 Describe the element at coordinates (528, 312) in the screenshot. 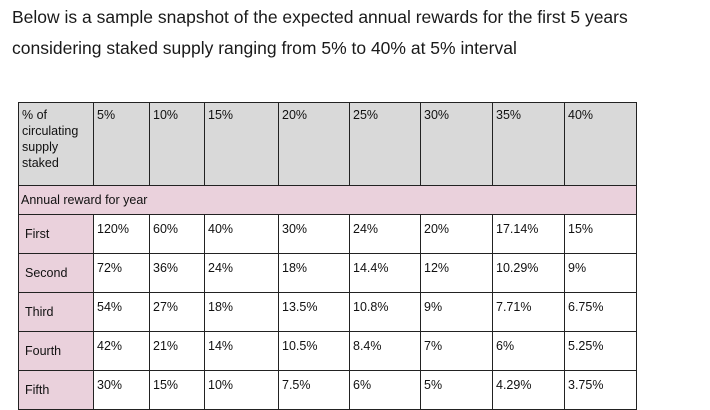

I see `table-cell: 7.71%` at that location.